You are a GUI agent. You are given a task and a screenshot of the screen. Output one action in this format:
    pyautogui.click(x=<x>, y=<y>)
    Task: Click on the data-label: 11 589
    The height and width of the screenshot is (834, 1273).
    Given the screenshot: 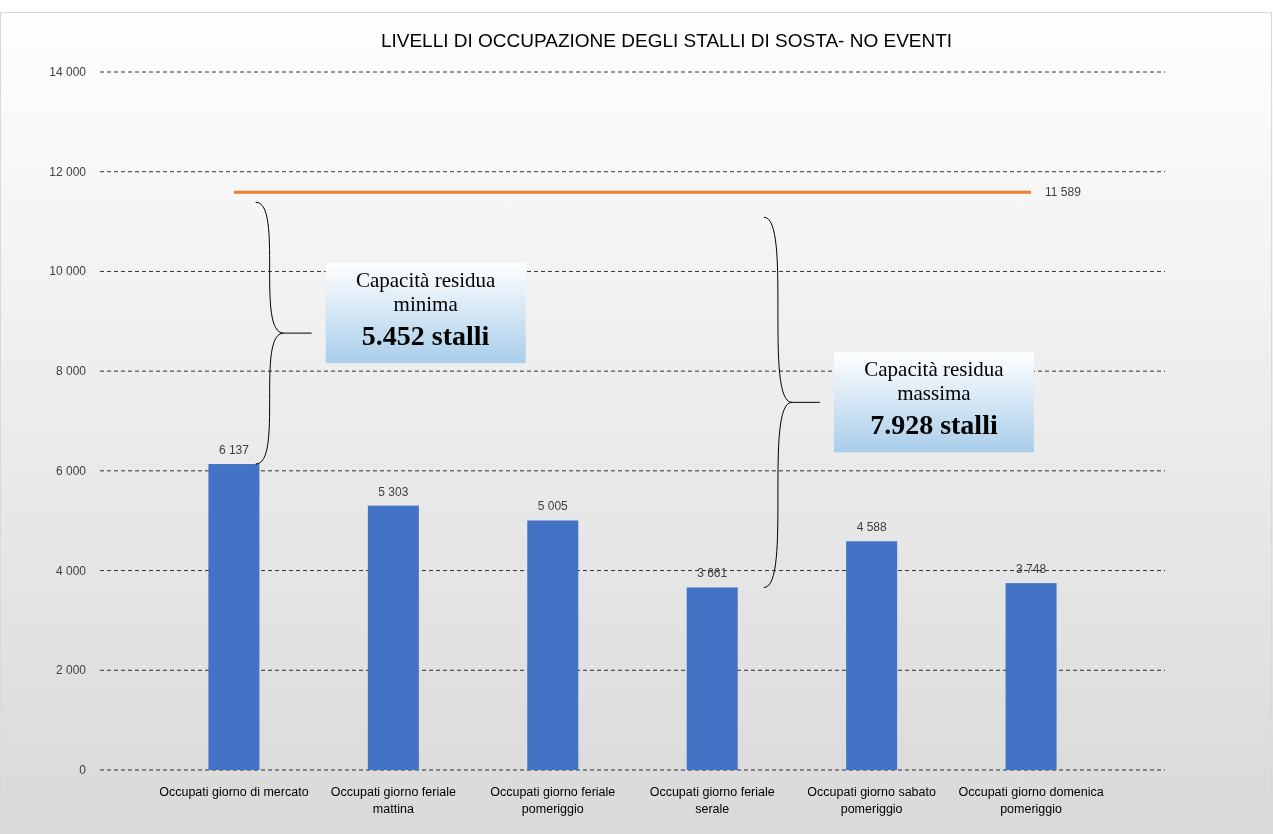 What is the action you would take?
    pyautogui.click(x=1063, y=192)
    